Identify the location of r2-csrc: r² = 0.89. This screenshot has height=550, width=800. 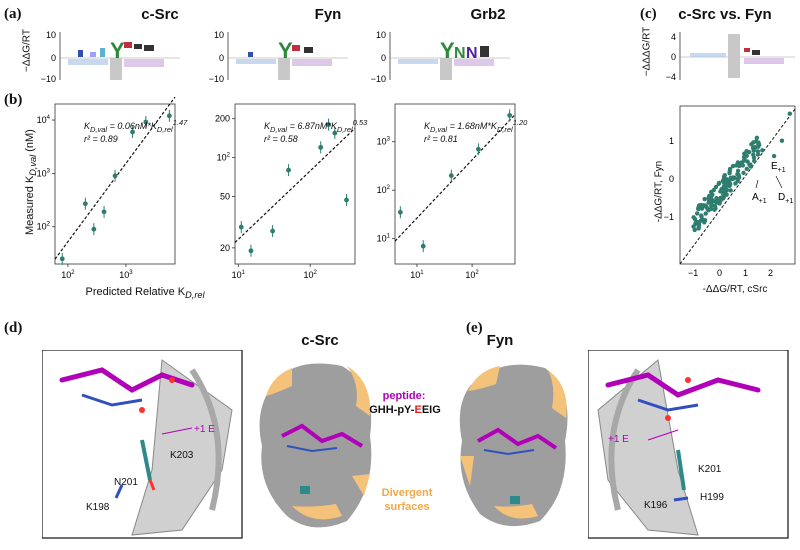
(101, 139).